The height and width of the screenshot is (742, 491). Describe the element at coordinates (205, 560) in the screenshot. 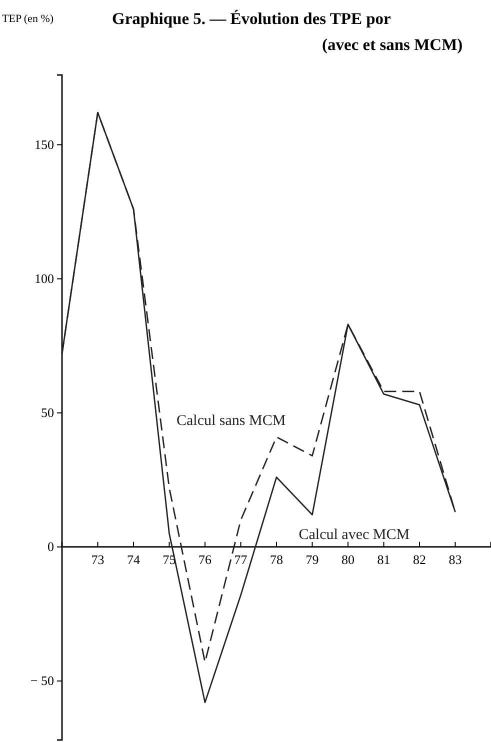

I see `x-tick-label: 76` at that location.